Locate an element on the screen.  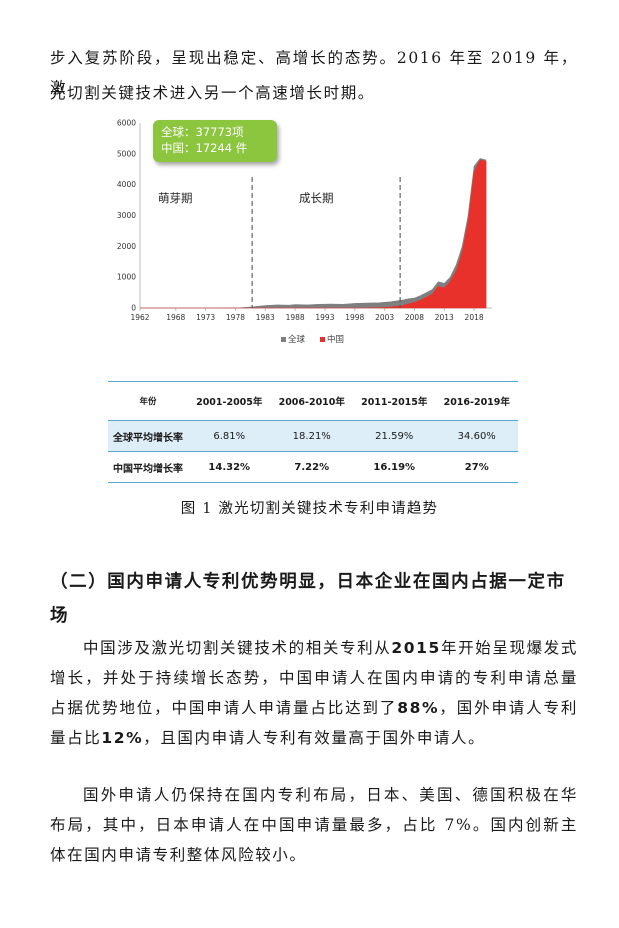
intro-line-1: 步入复苏阶段，呈现出稳定、高增长的态势。2016 年至 2019 年，激 is located at coordinates (314, 73).